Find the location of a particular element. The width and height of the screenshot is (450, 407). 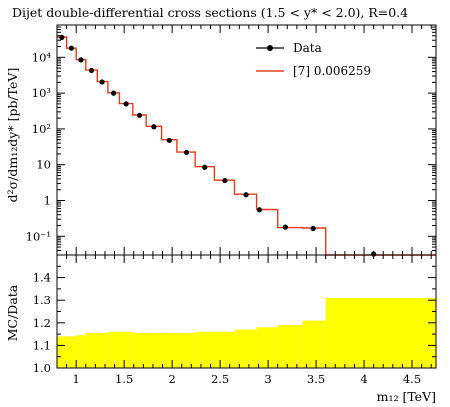

x-tick-label: 4 is located at coordinates (363, 379).